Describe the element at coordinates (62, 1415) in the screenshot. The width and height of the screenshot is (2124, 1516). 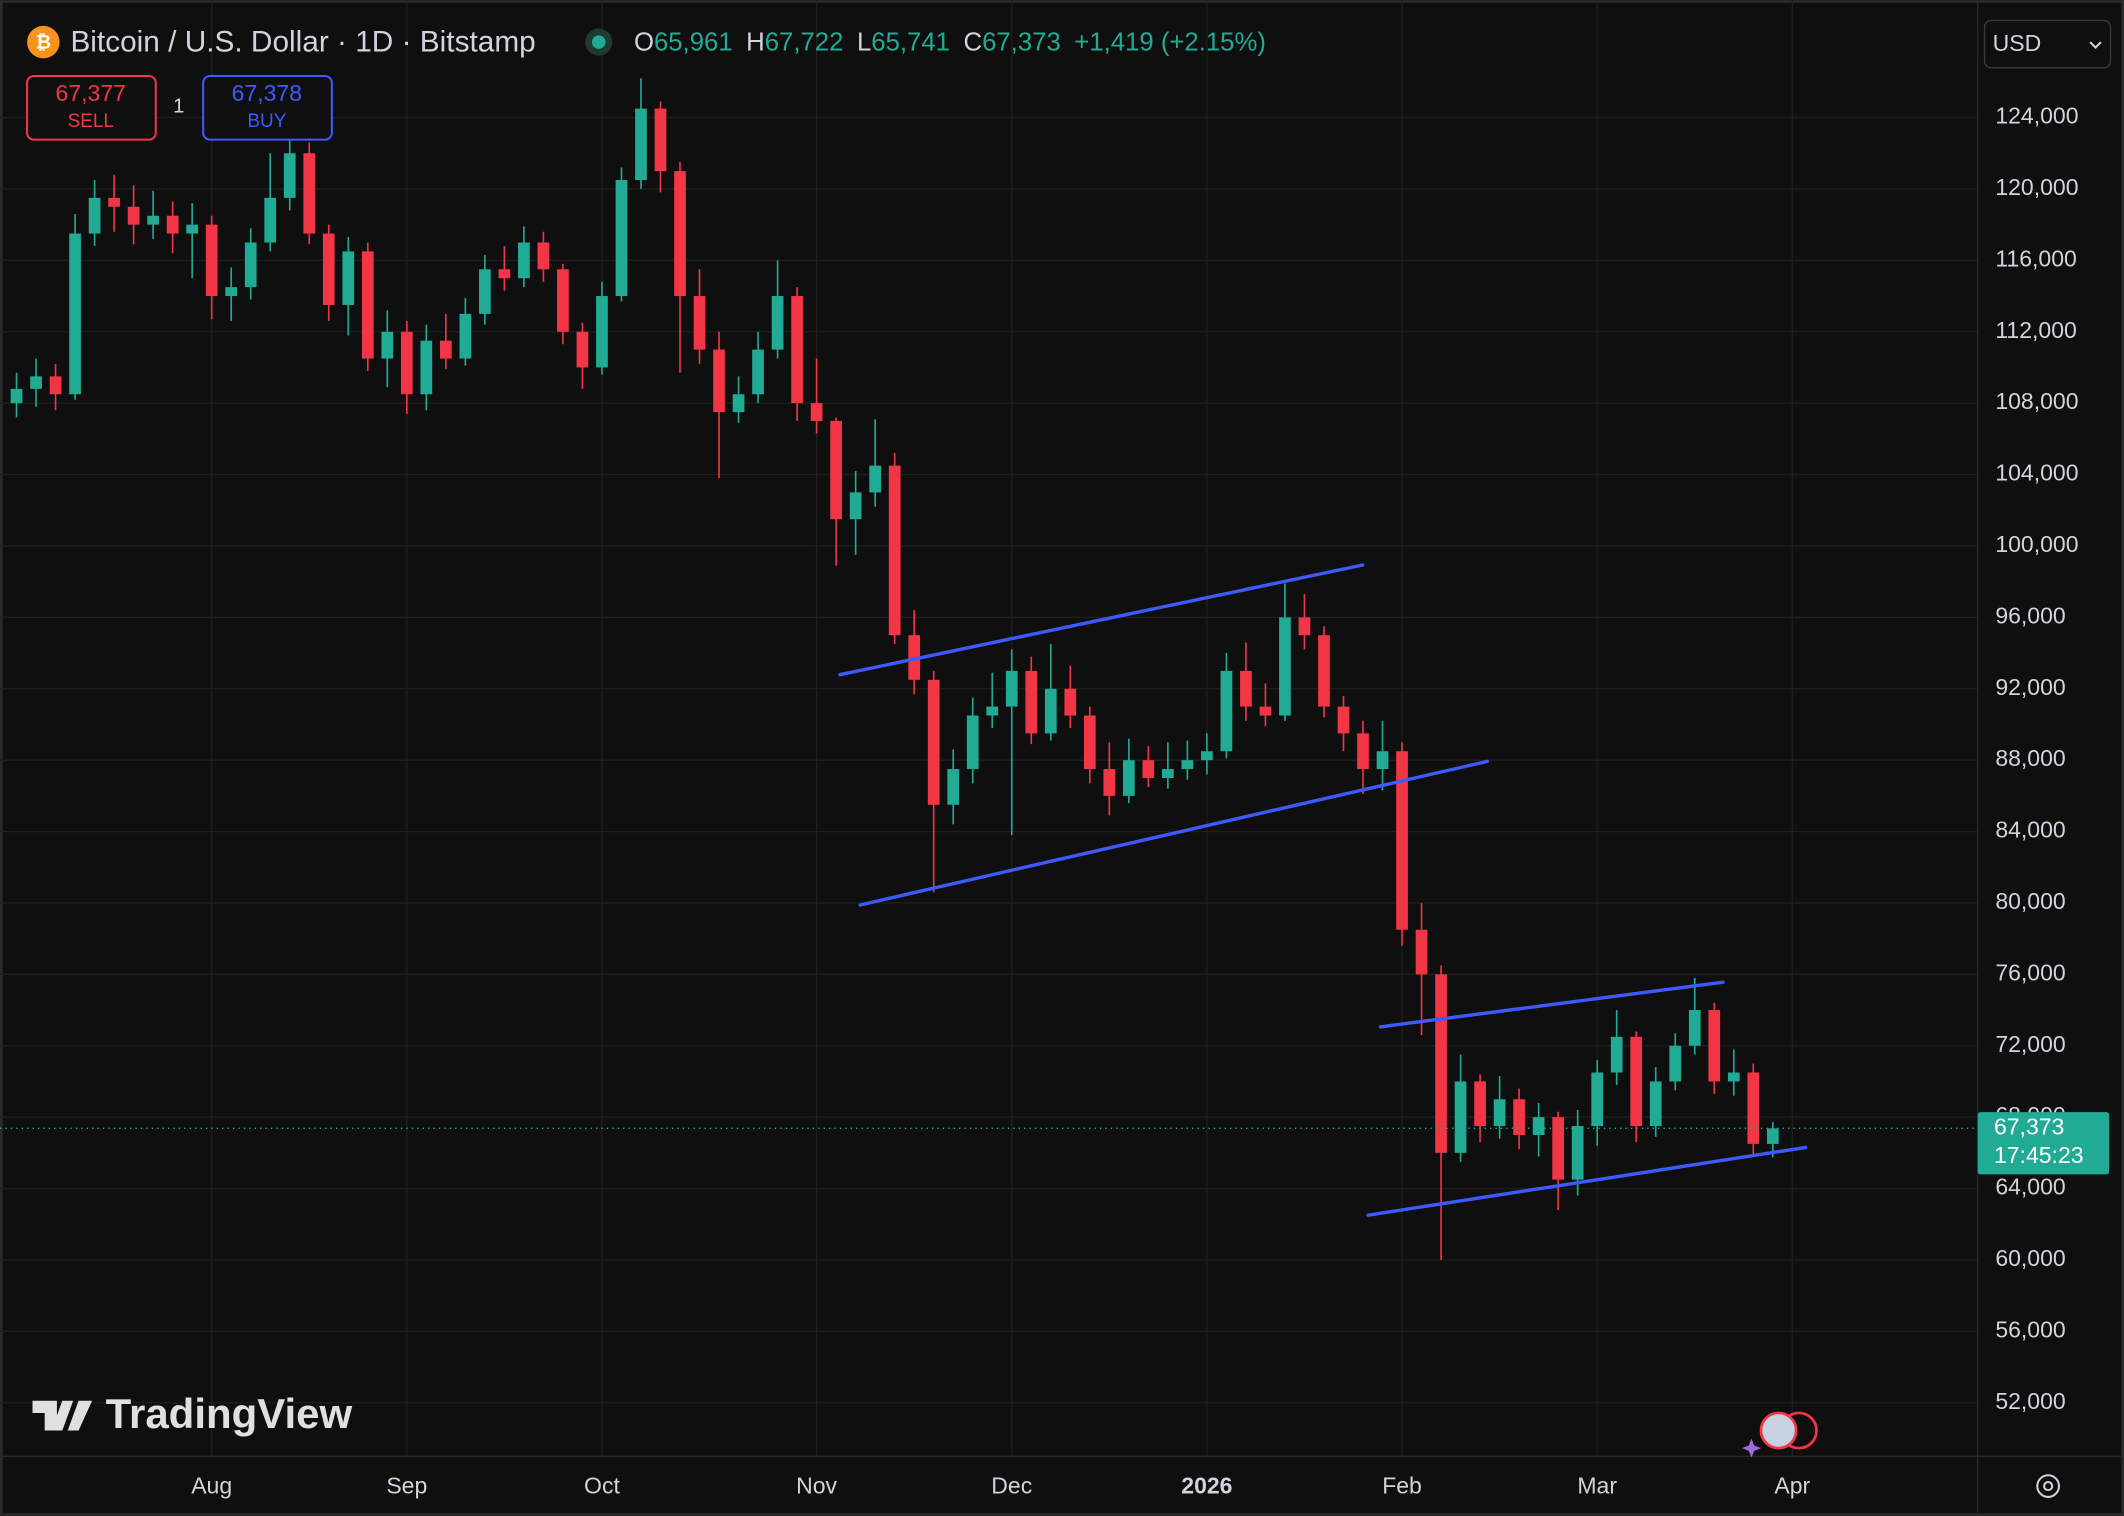
I see `watermark-logo` at that location.